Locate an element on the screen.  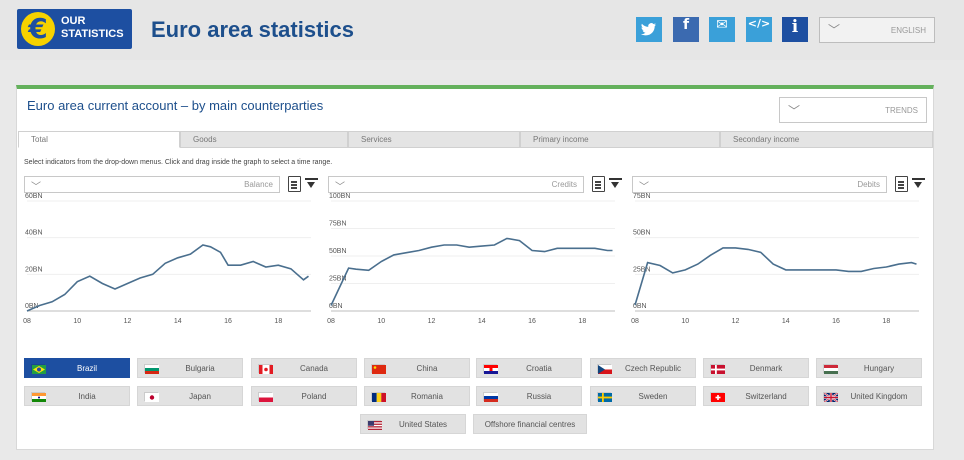
y-tick-label: 25BN is located at coordinates (642, 269).